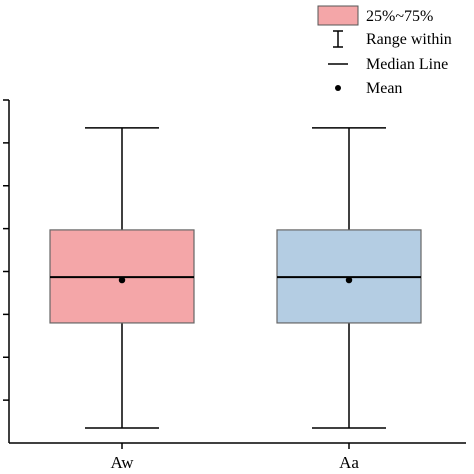 This screenshot has width=474, height=474. Describe the element at coordinates (338, 88) in the screenshot. I see `legend-mean-dot-icon` at that location.